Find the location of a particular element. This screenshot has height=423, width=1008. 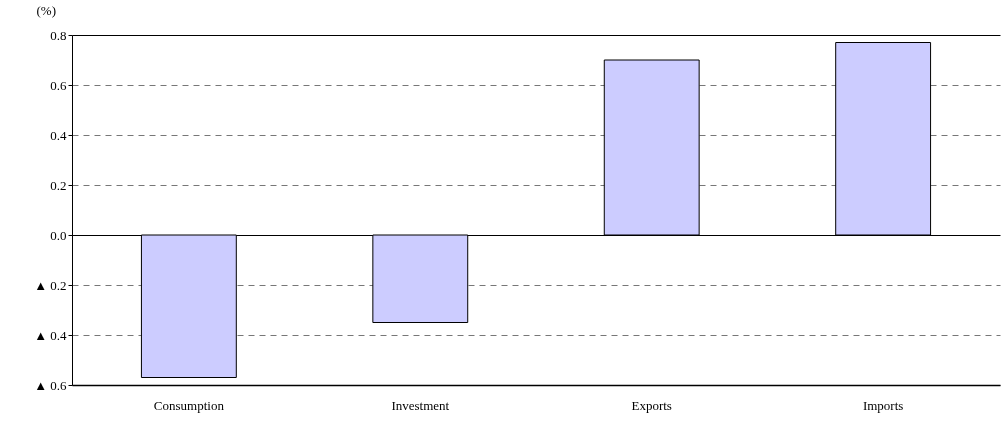

x-tick-label: Exports is located at coordinates (651, 405).